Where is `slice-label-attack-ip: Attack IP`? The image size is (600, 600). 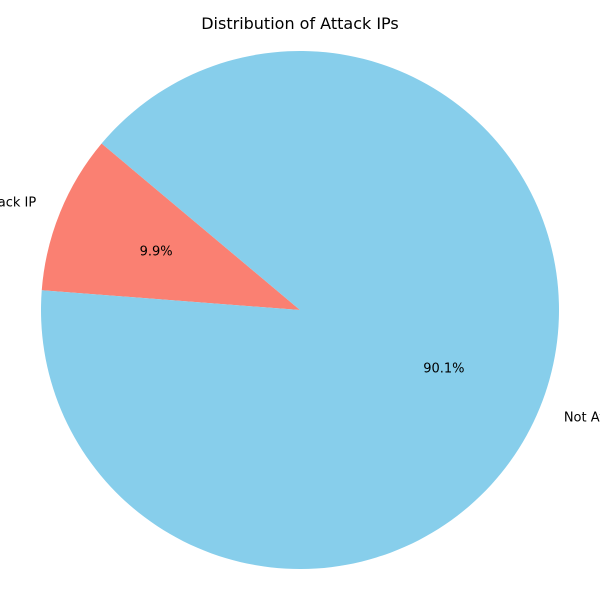
slice-label-attack-ip: Attack IP is located at coordinates (18, 202).